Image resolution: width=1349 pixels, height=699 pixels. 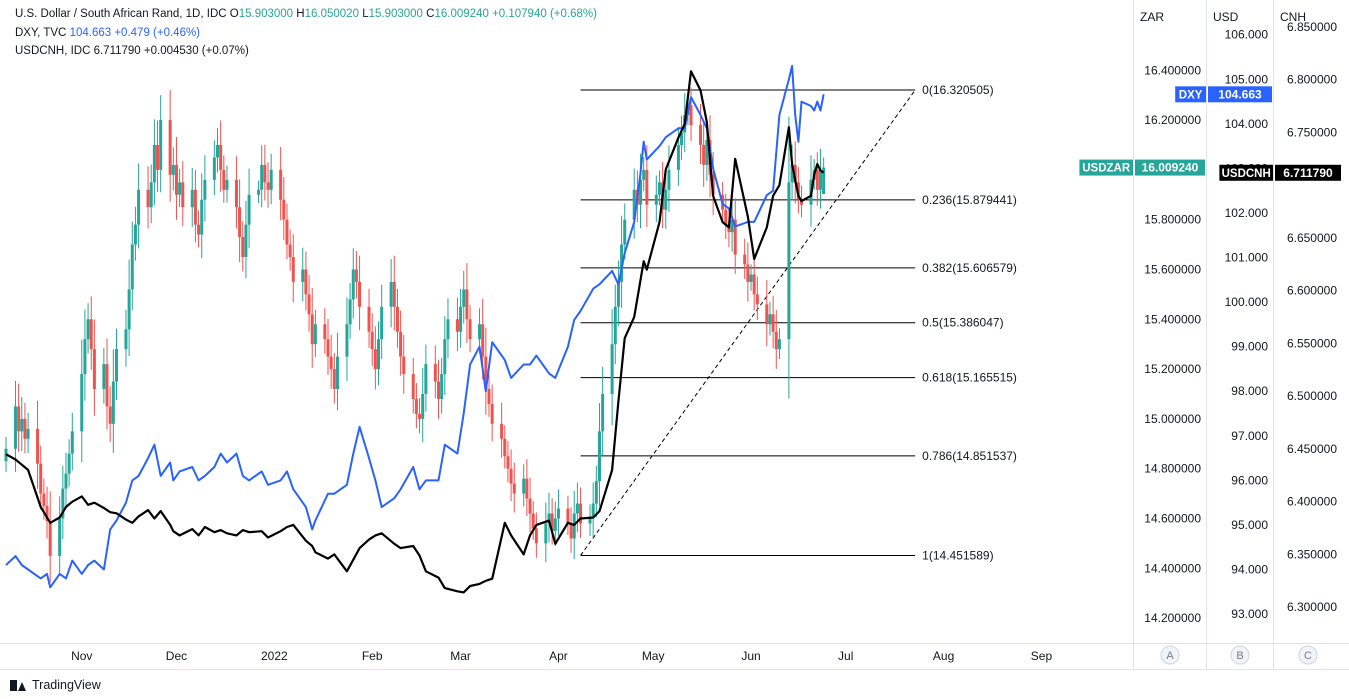 I want to click on zar-tick-label: 14.200000, so click(x=1172, y=618).